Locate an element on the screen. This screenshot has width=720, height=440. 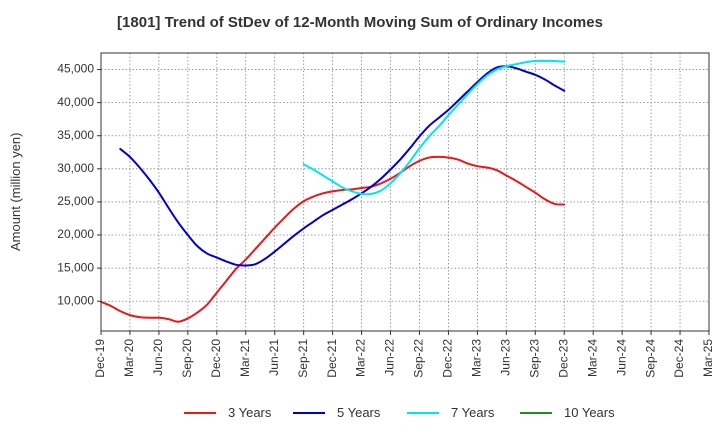
x-tick-label: Mar-23 is located at coordinates (477, 358).